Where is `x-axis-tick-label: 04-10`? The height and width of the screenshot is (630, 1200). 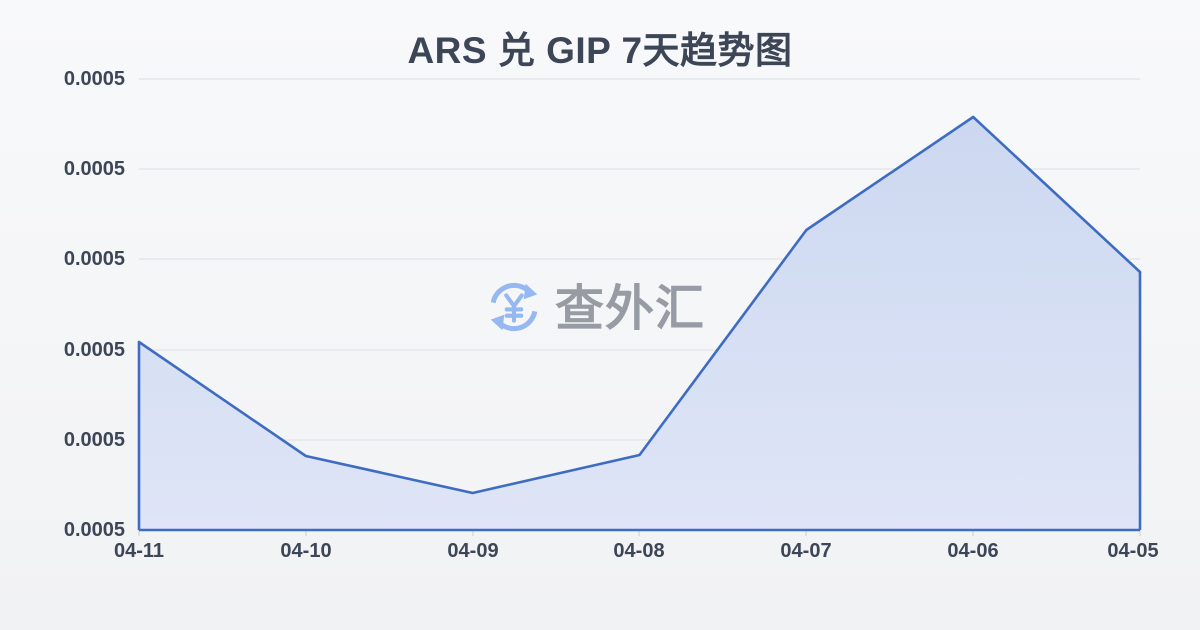 x-axis-tick-label: 04-10 is located at coordinates (306, 551).